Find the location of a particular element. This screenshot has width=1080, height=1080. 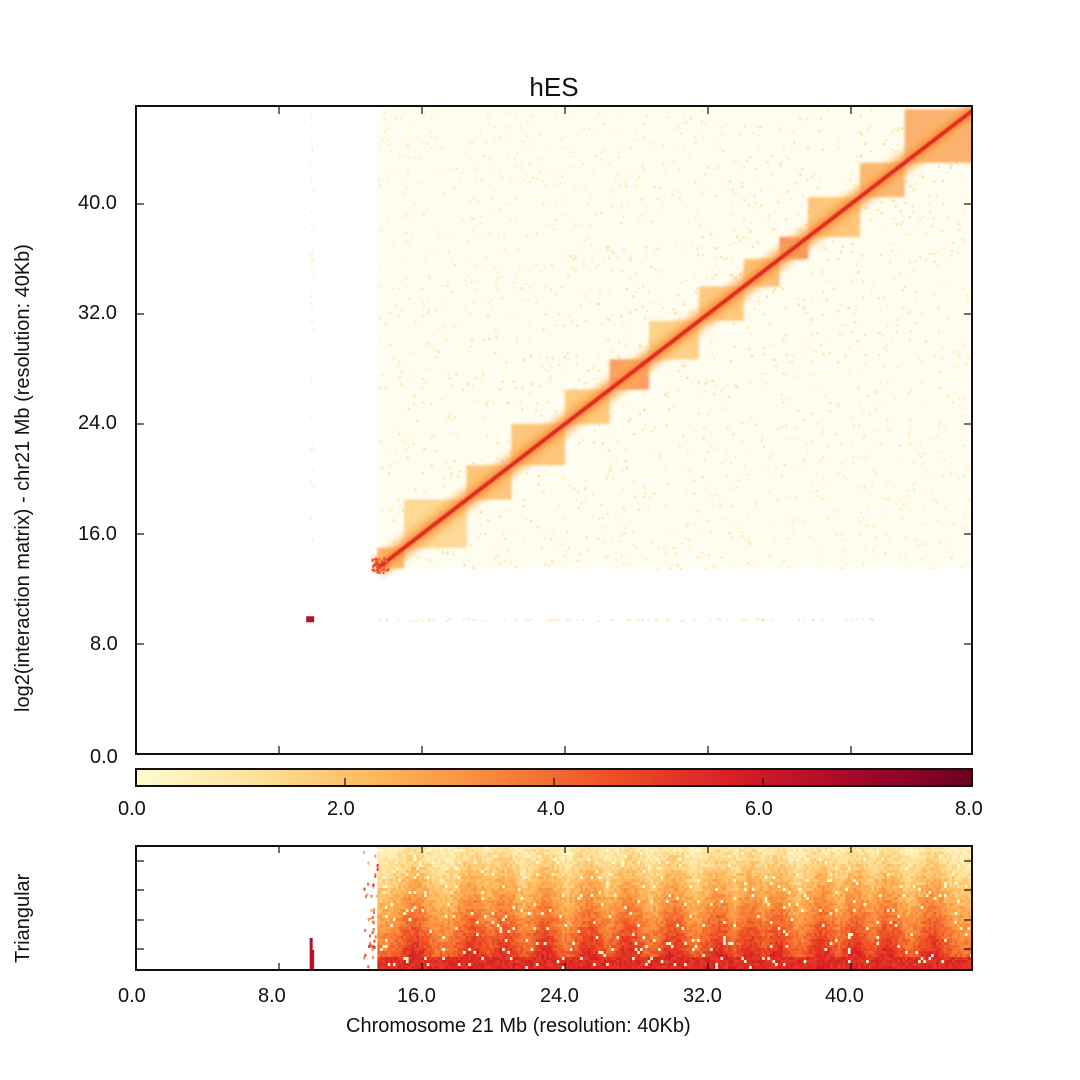

colorbar-tick-label: 2.0 is located at coordinates (341, 809).